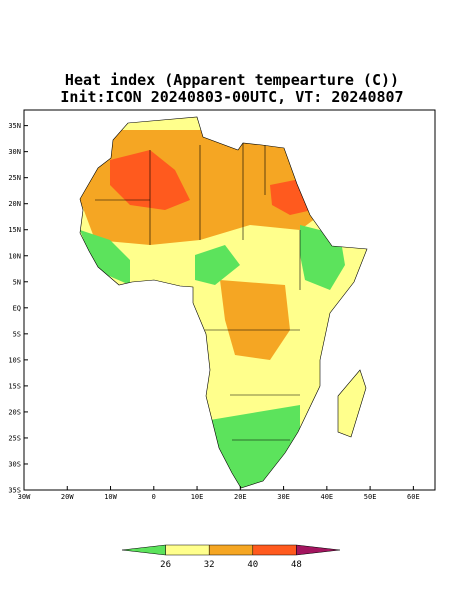 The image size is (463, 600). Describe the element at coordinates (413, 497) in the screenshot. I see `x-tick-label: 60E` at that location.